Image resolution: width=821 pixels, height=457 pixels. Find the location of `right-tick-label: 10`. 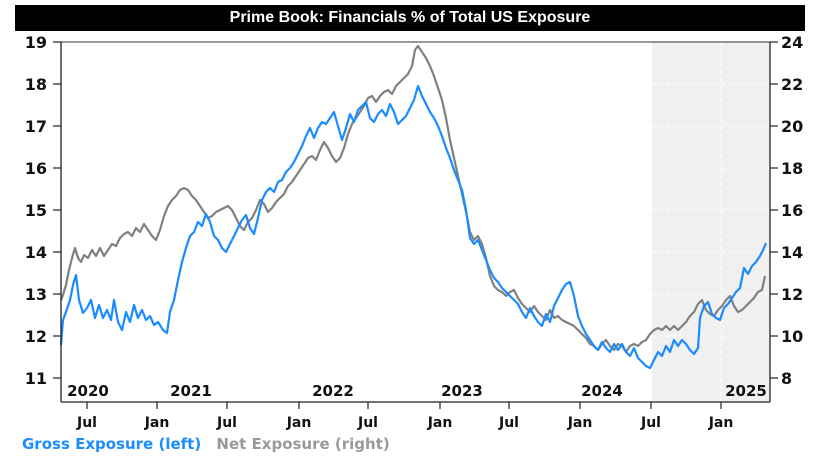

right-tick-label: 10 is located at coordinates (792, 336).